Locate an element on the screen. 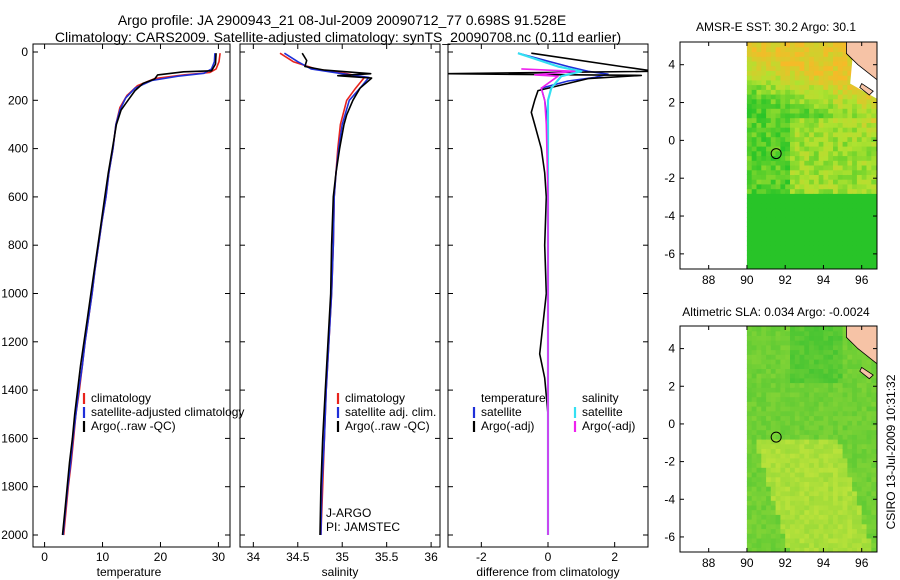 The image size is (900, 580). map-y-tick-label: 4 is located at coordinates (671, 349).